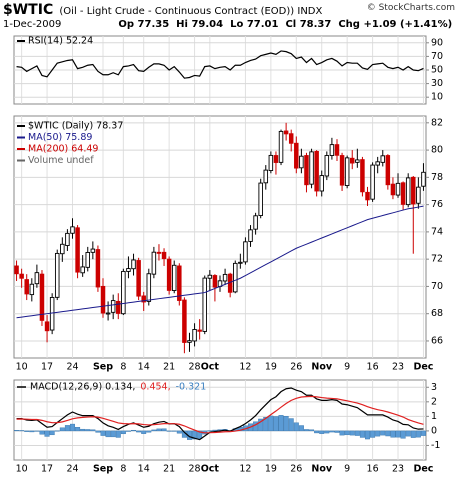 This screenshot has width=460, height=482. What do you see at coordinates (155, 387) in the screenshot?
I see `legend-label: 0.454,` at bounding box center [155, 387].